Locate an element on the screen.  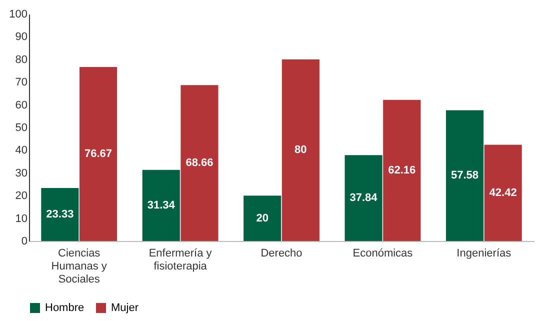
data-label: 62.16 is located at coordinates (402, 170).